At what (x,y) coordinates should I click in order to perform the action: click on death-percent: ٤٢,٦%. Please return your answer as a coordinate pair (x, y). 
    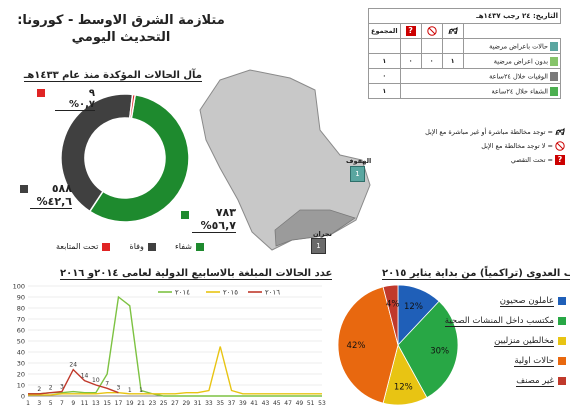
    Looking at the image, I should click on (51, 202).